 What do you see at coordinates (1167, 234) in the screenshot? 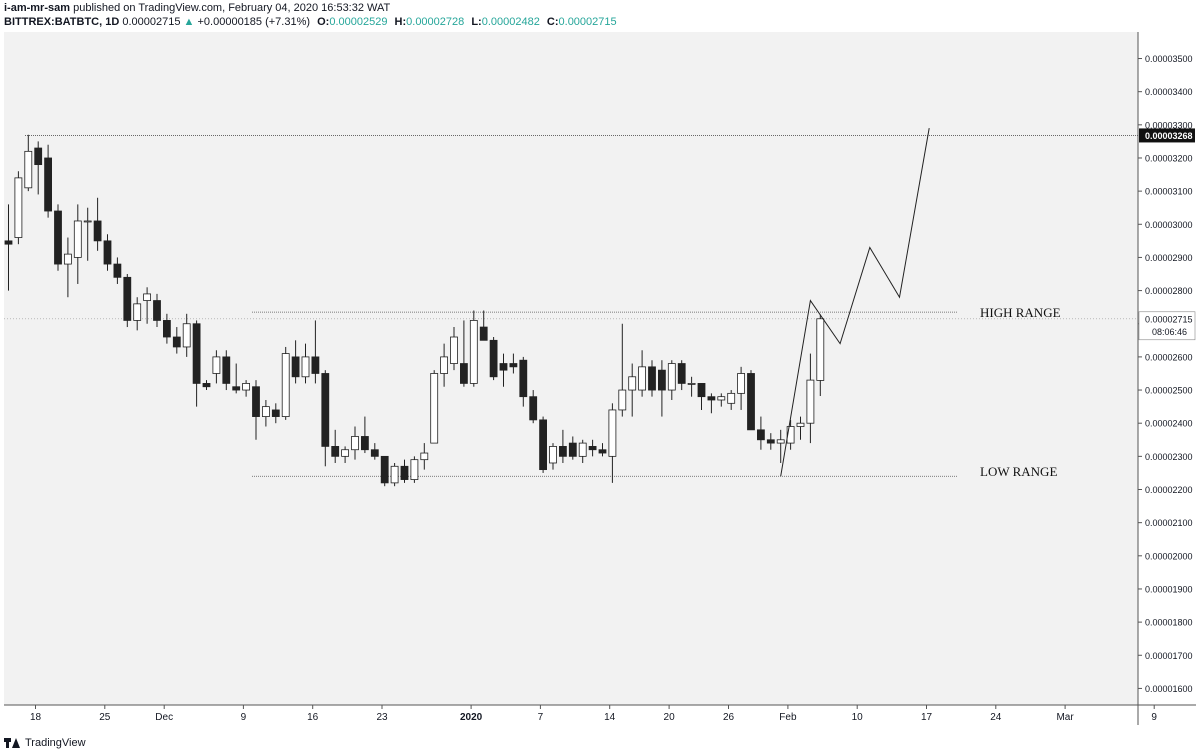
I see `price-labels: 0.00003268 0.00002715 08:06:46` at bounding box center [1167, 234].